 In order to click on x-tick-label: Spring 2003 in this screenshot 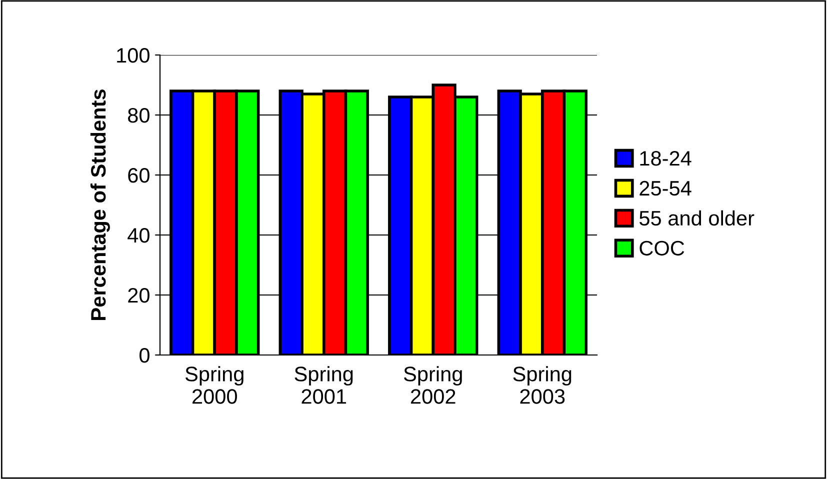, I will do `click(542, 385)`.